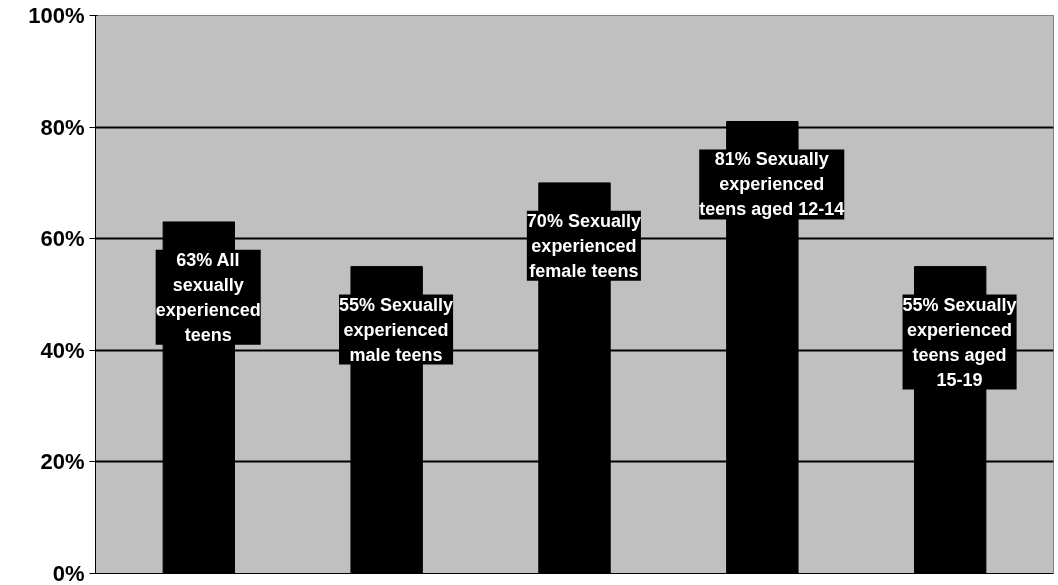  Describe the element at coordinates (62, 462) in the screenshot. I see `y-tick-label: 20%` at that location.